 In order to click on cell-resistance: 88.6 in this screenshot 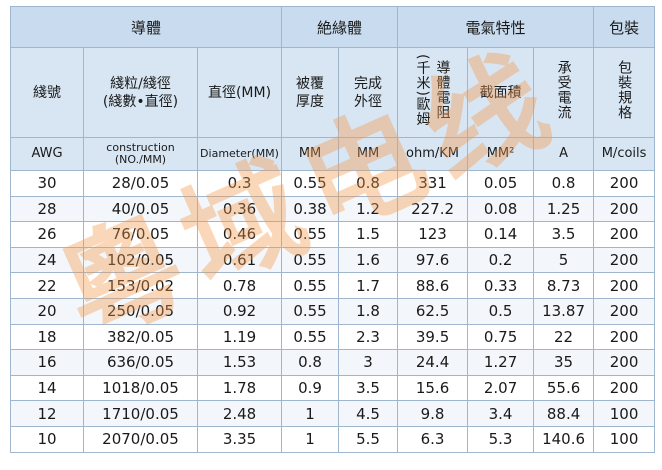, I will do `click(433, 285)`.